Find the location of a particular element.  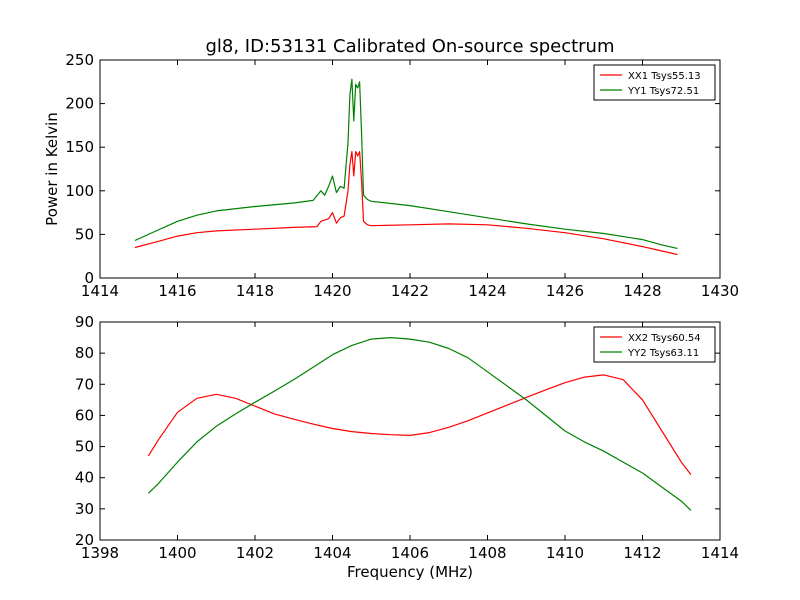

x-tick-label: 1408 is located at coordinates (487, 553).